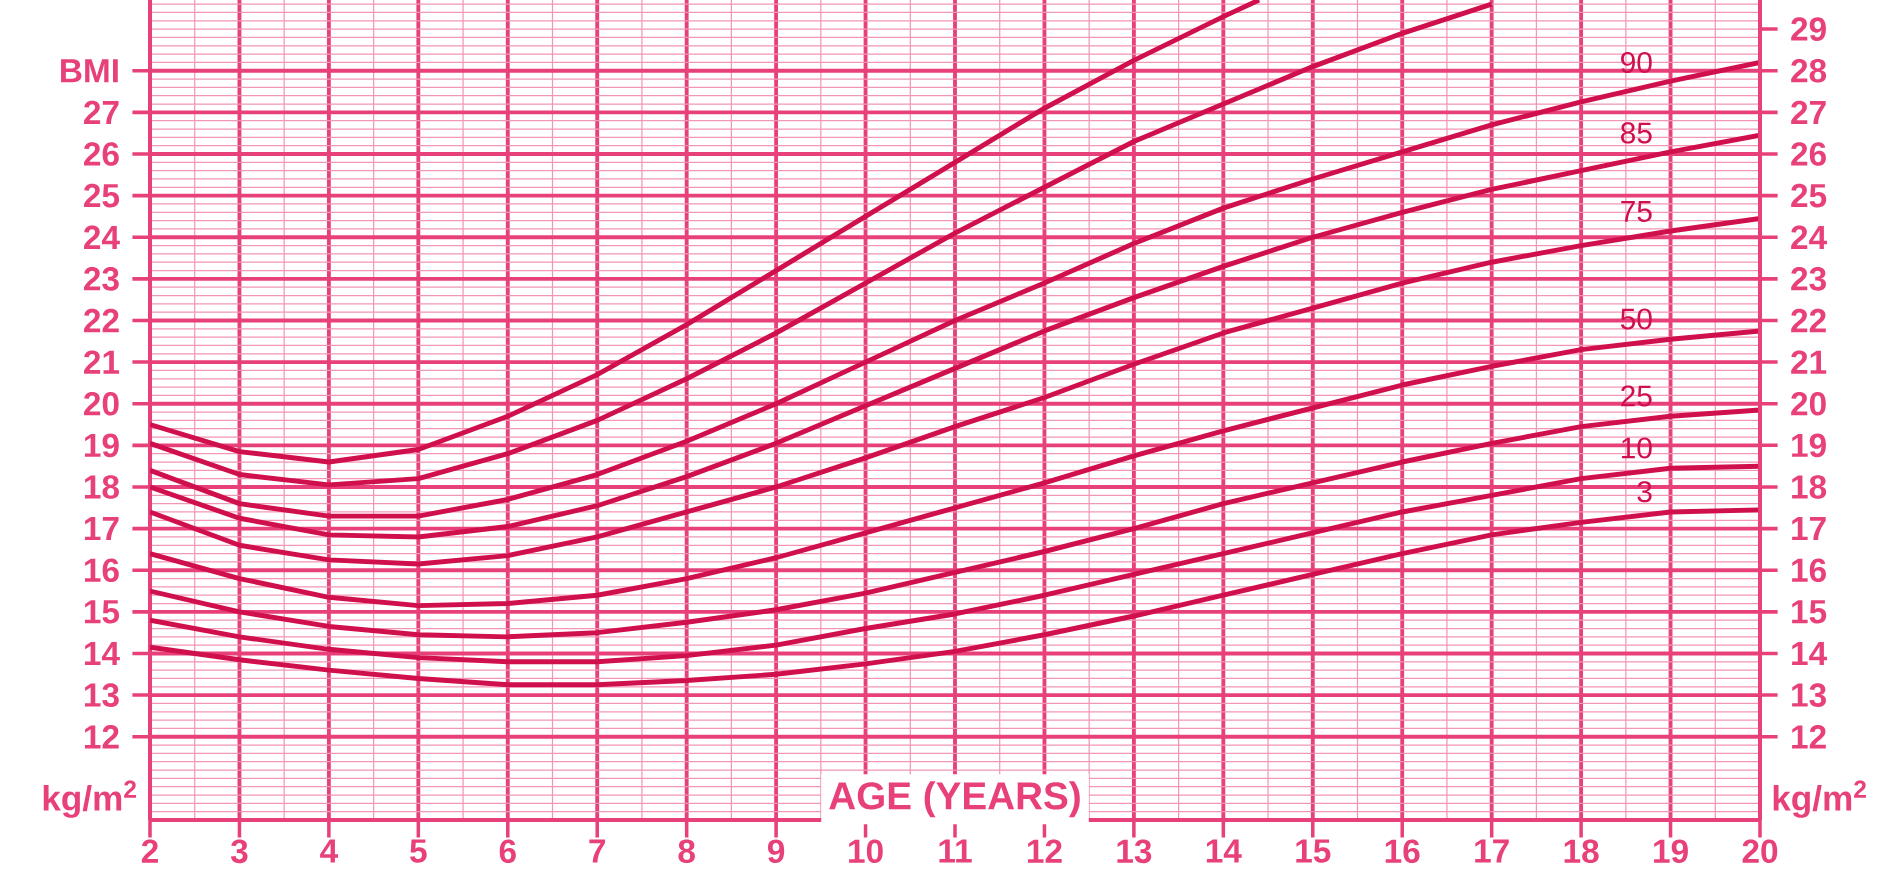 The width and height of the screenshot is (1901, 875). Describe the element at coordinates (1224, 851) in the screenshot. I see `x-tick-label: 14` at that location.